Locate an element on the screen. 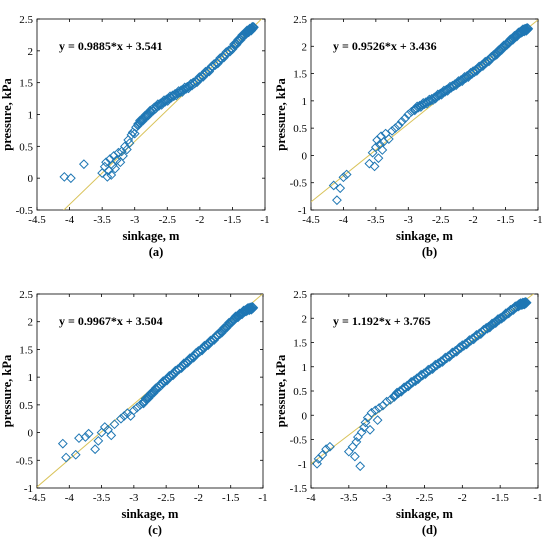 This screenshot has width=546, height=550. x-tick-label: -2 is located at coordinates (473, 220).